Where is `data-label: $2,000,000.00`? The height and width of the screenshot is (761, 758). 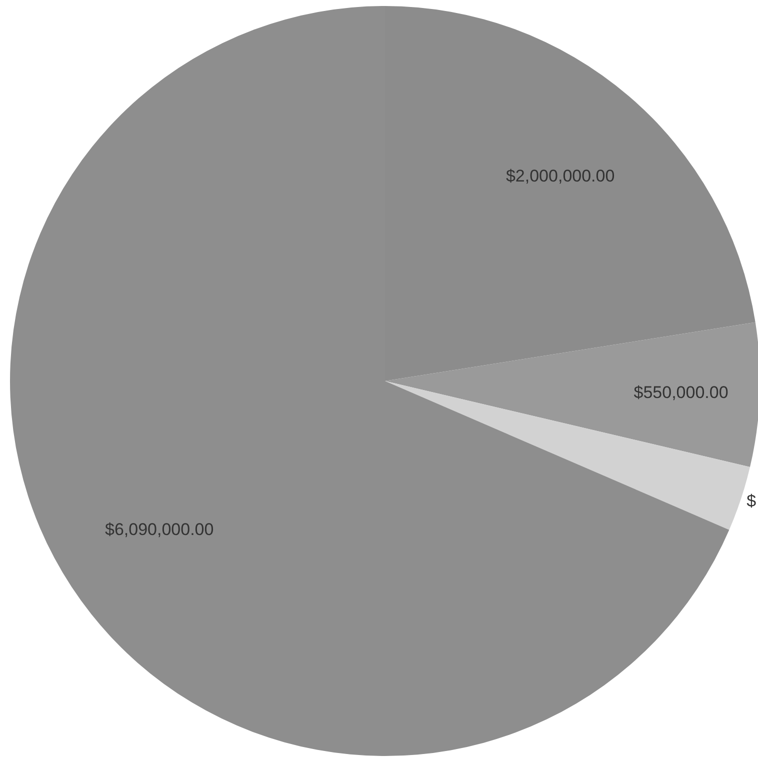
data-label: $2,000,000.00 is located at coordinates (560, 176).